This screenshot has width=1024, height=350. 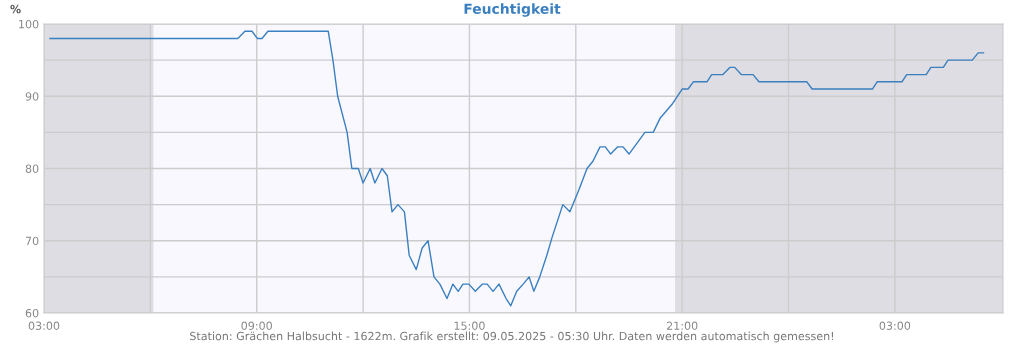 I want to click on y-tick-label: 70, so click(x=32, y=241).